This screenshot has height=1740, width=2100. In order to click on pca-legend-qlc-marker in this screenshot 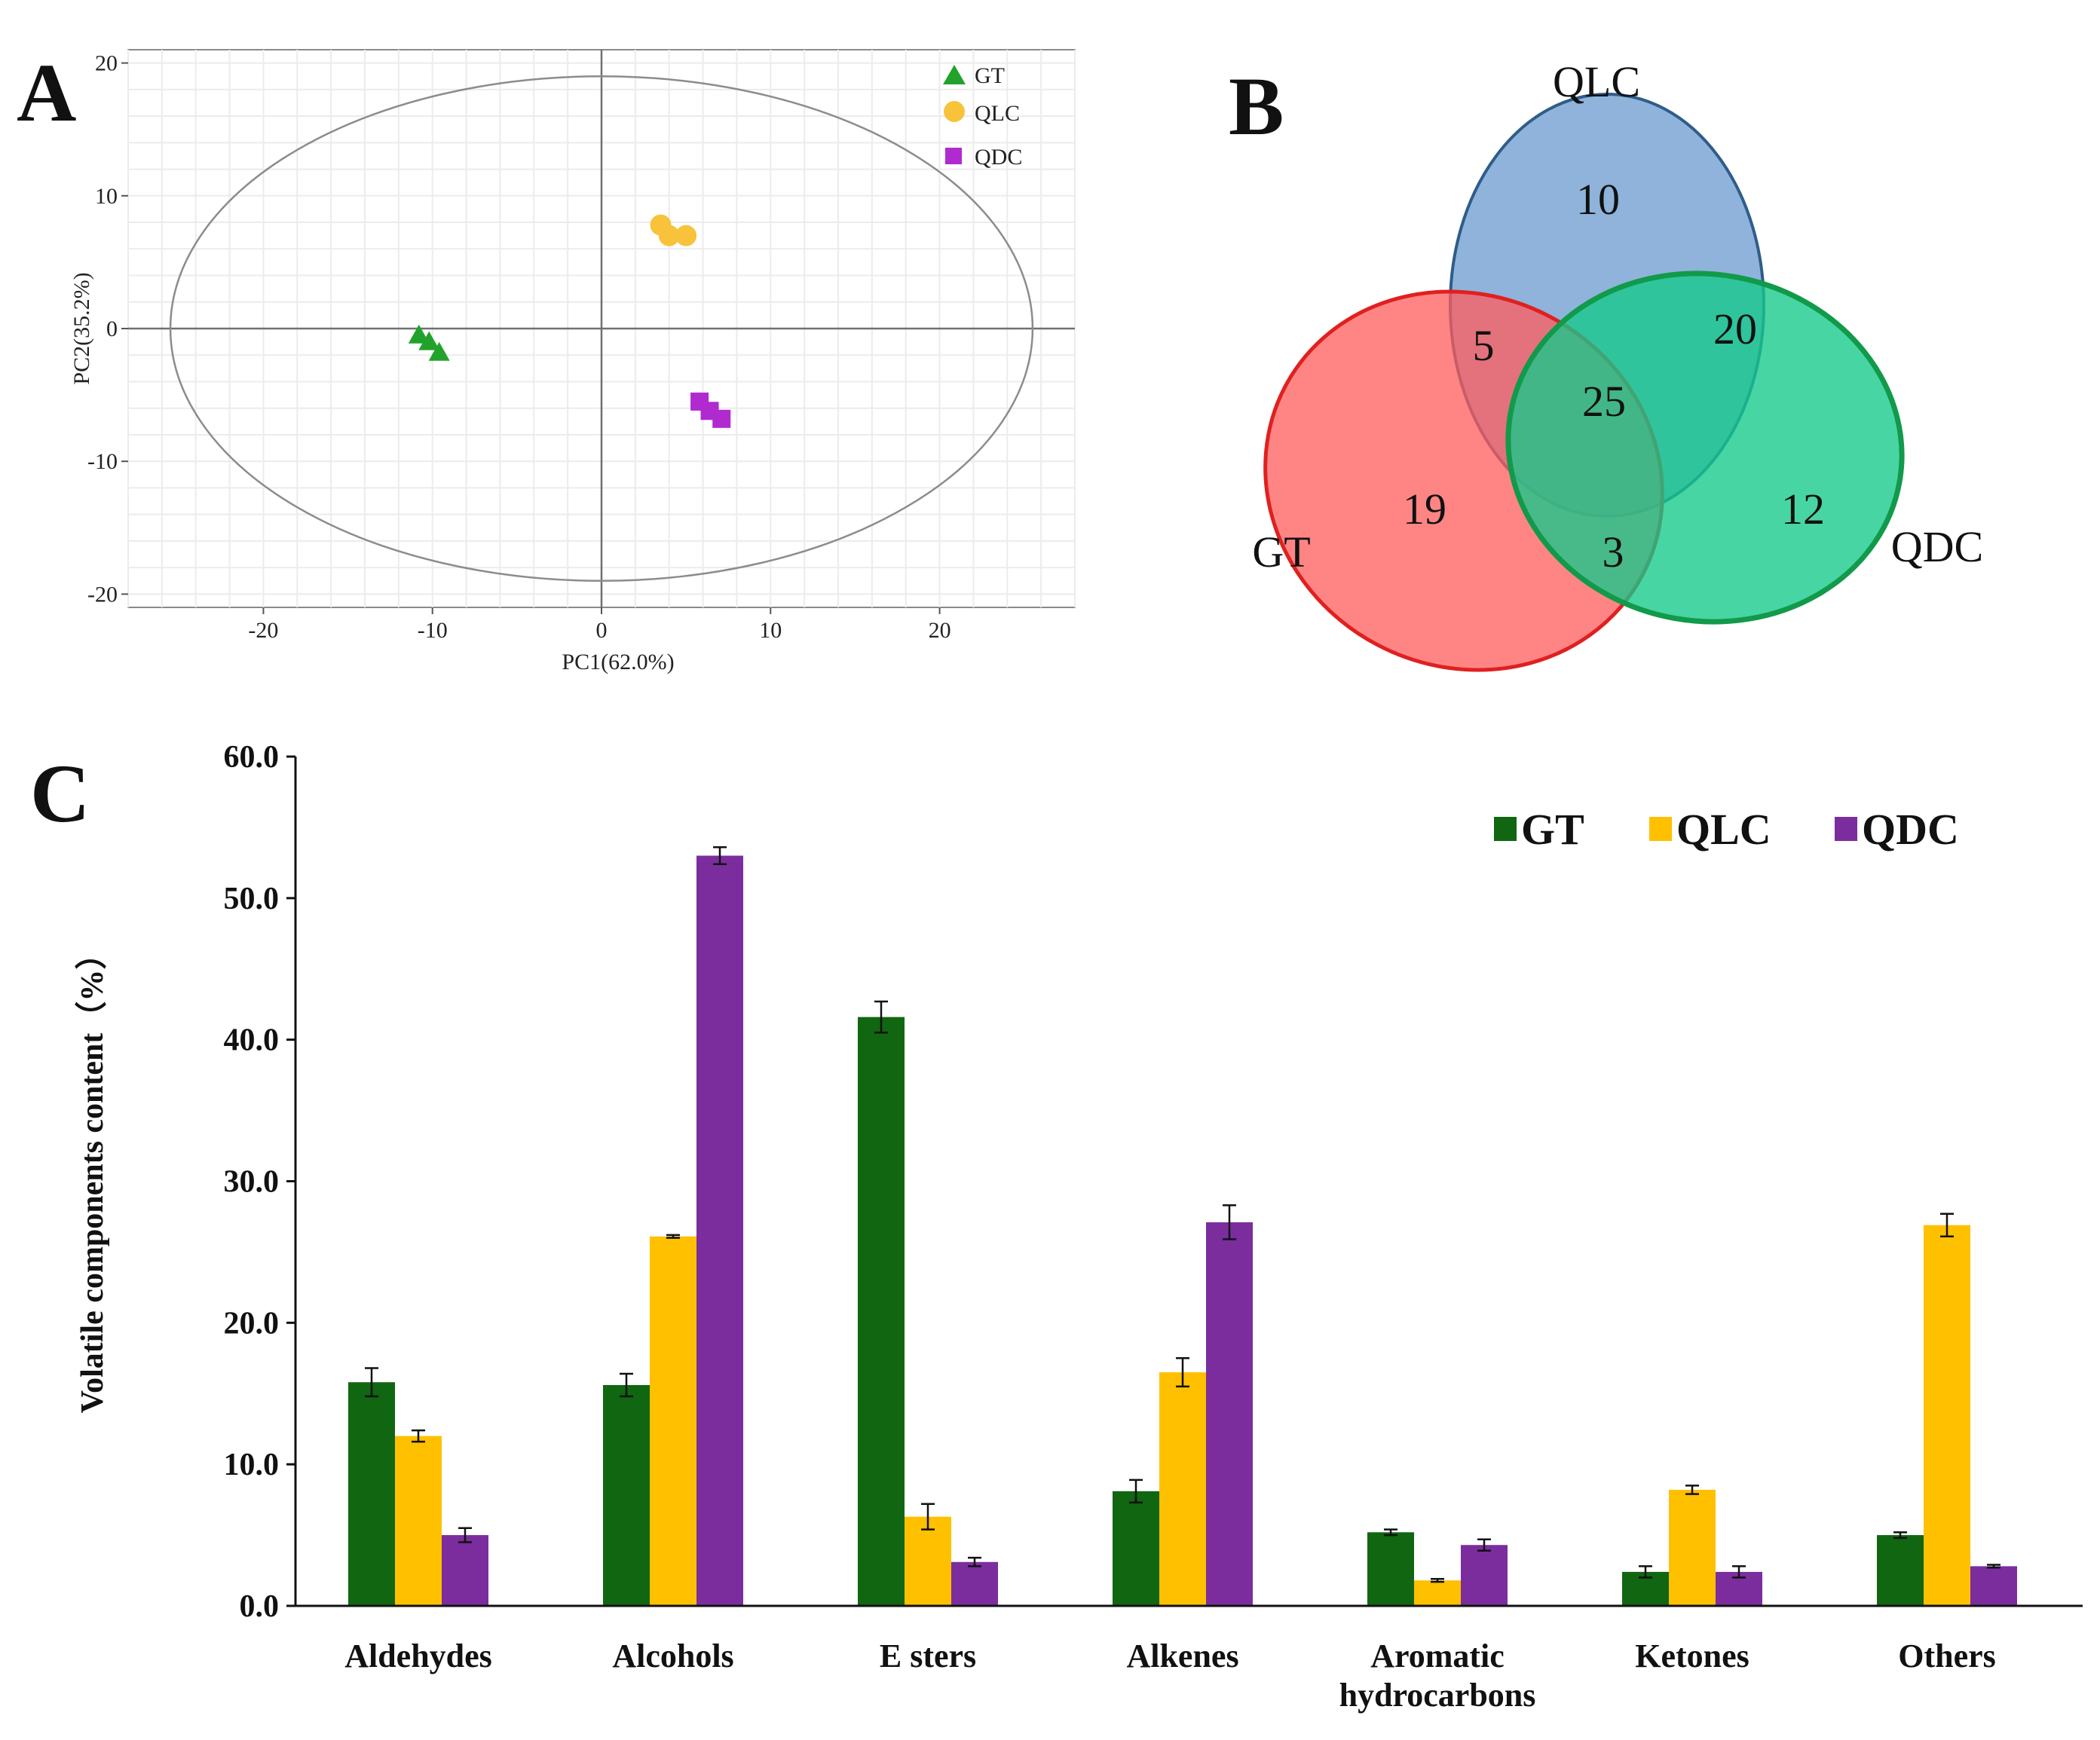, I will do `click(954, 111)`.